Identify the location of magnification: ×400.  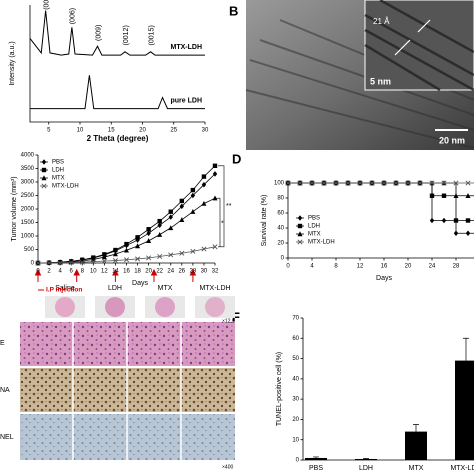
(227, 467).